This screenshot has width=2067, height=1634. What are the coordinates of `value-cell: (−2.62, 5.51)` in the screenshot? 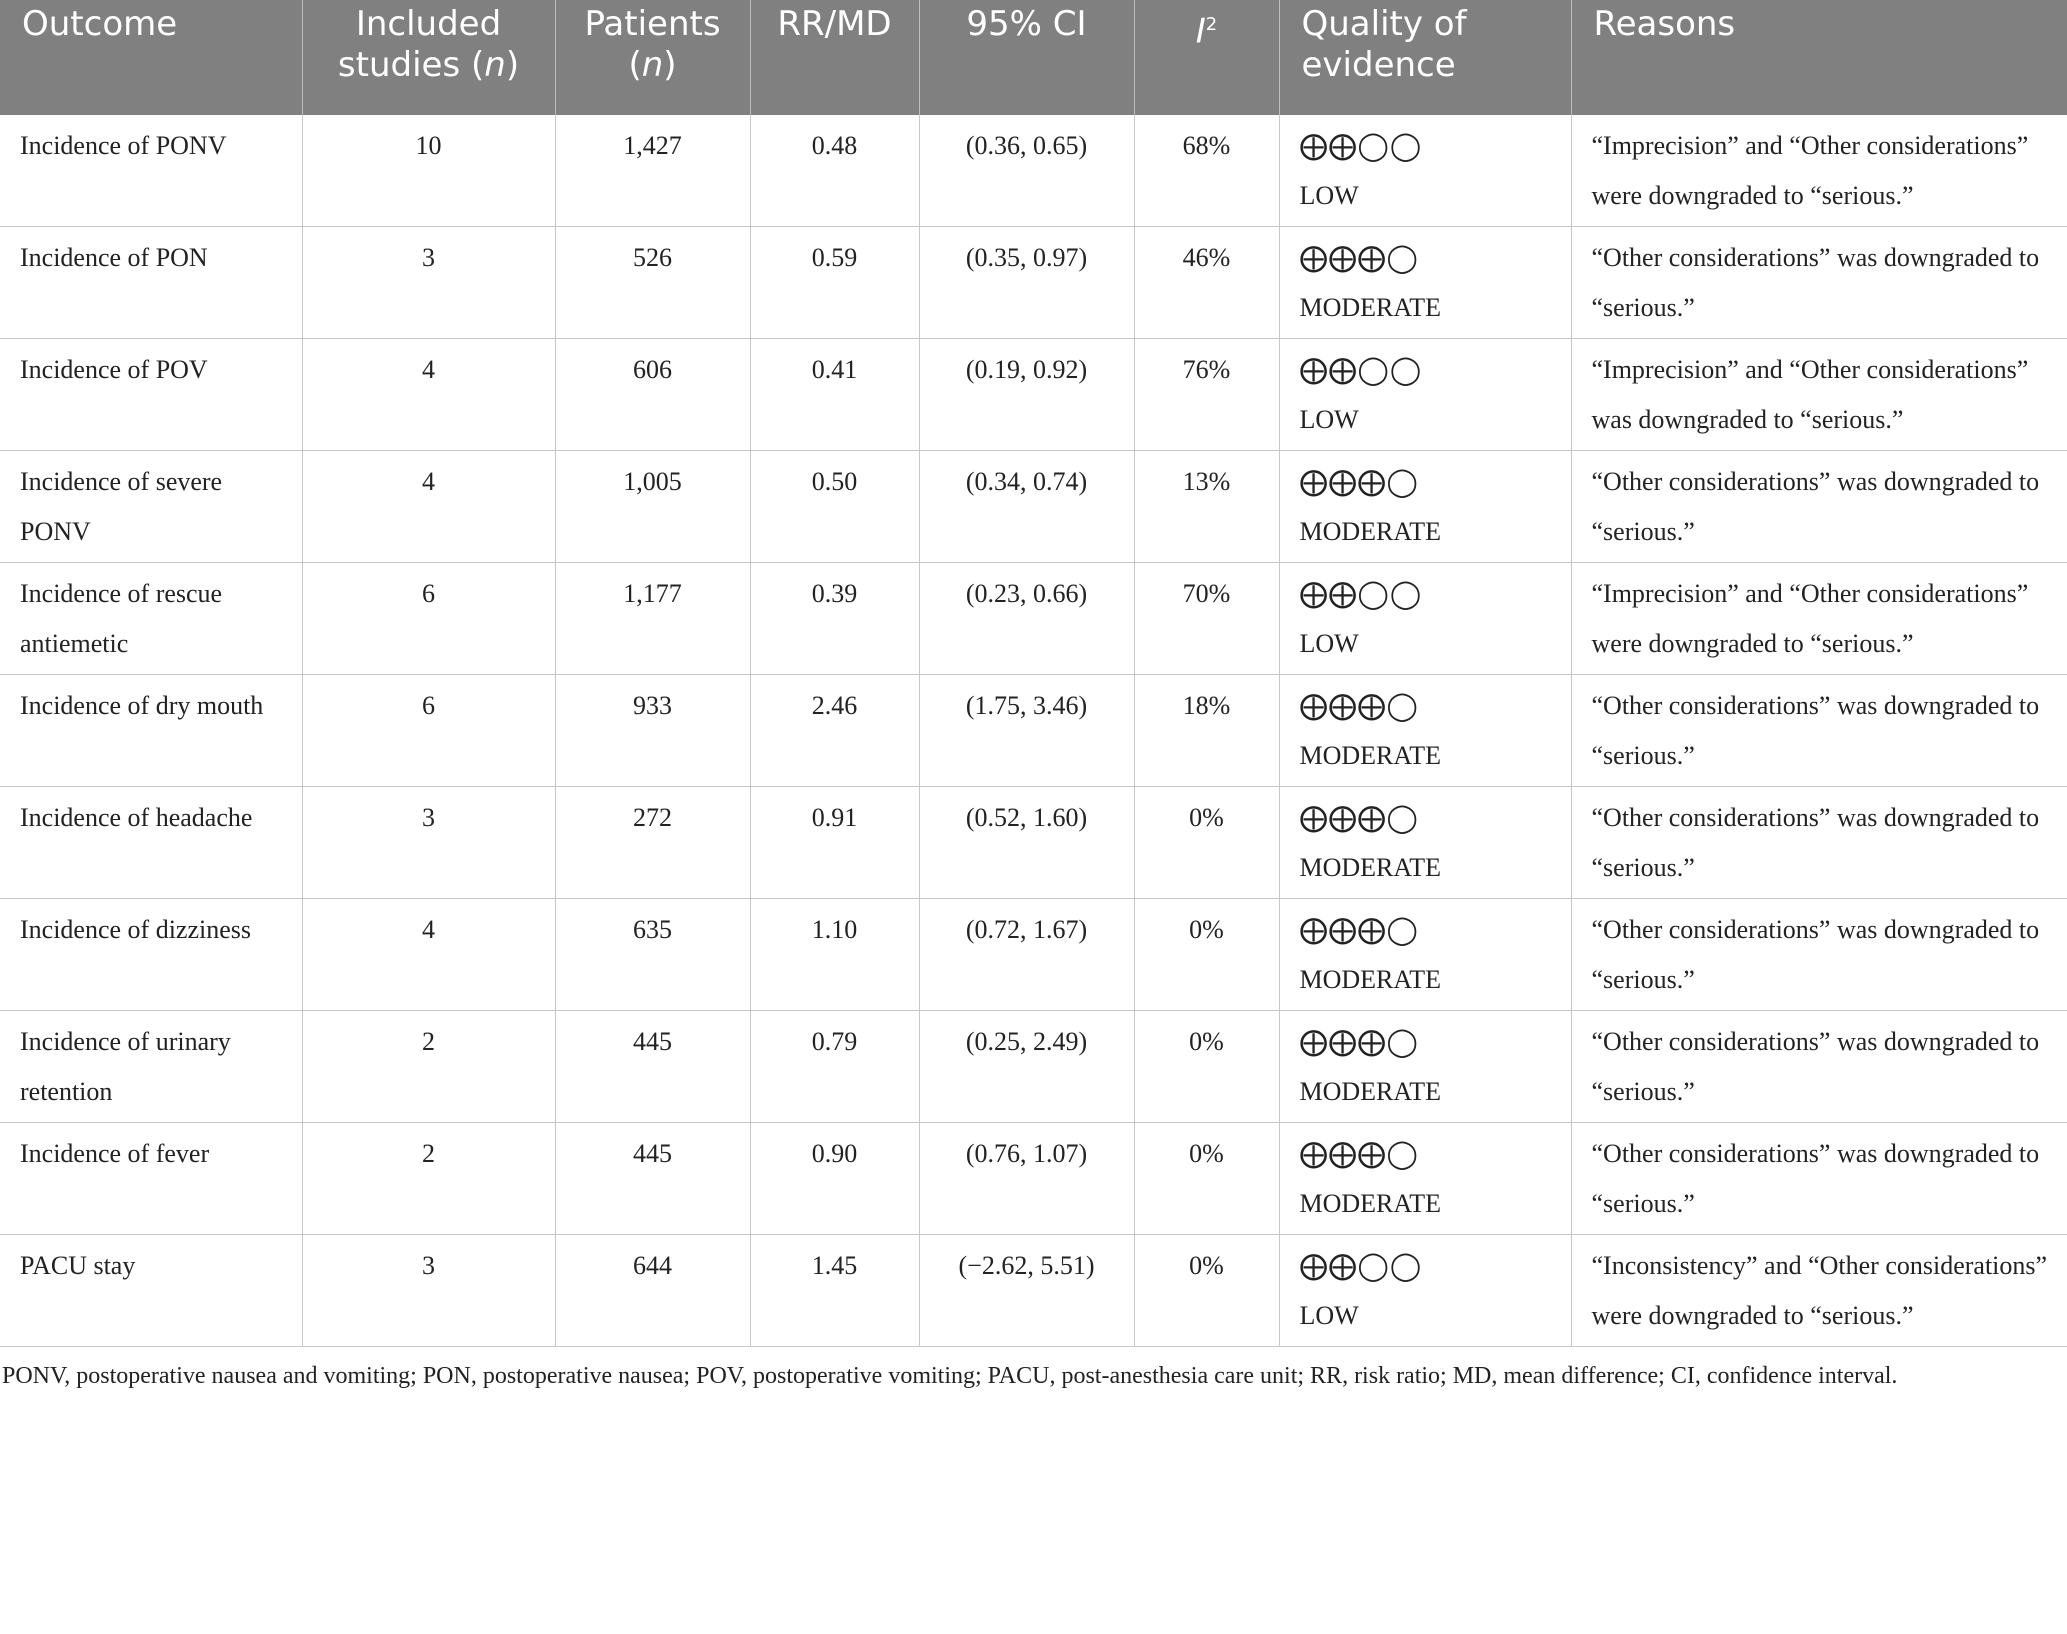 It's located at (1026, 1290).